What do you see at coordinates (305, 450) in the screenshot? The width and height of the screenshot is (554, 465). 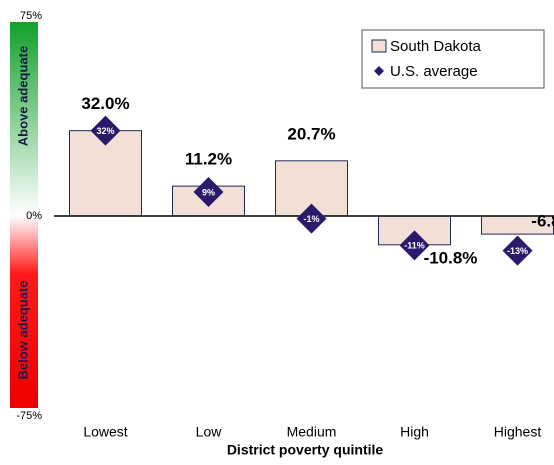 I see `x-axis-title: District poverty quintile` at bounding box center [305, 450].